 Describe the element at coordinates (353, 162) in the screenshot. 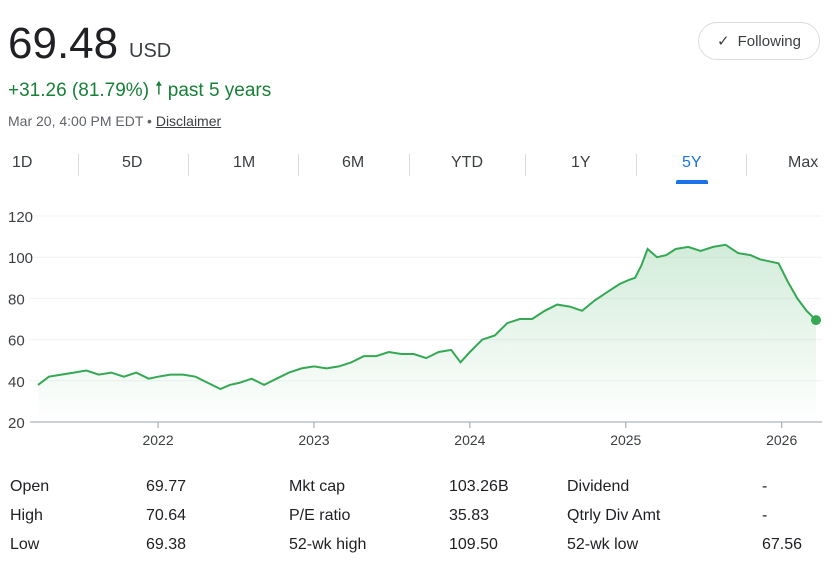

I see `tab-6m: 6M` at that location.